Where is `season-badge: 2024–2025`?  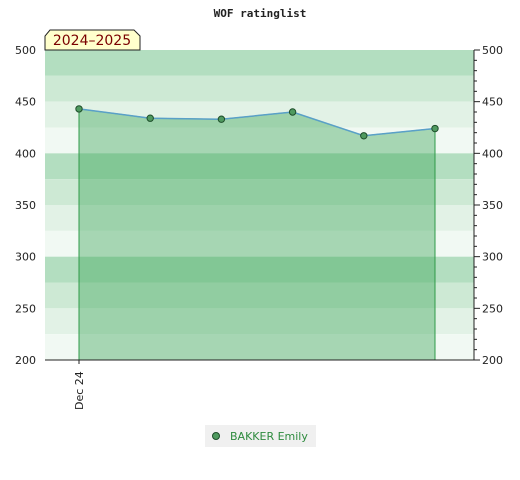 season-badge: 2024–2025 is located at coordinates (92, 40).